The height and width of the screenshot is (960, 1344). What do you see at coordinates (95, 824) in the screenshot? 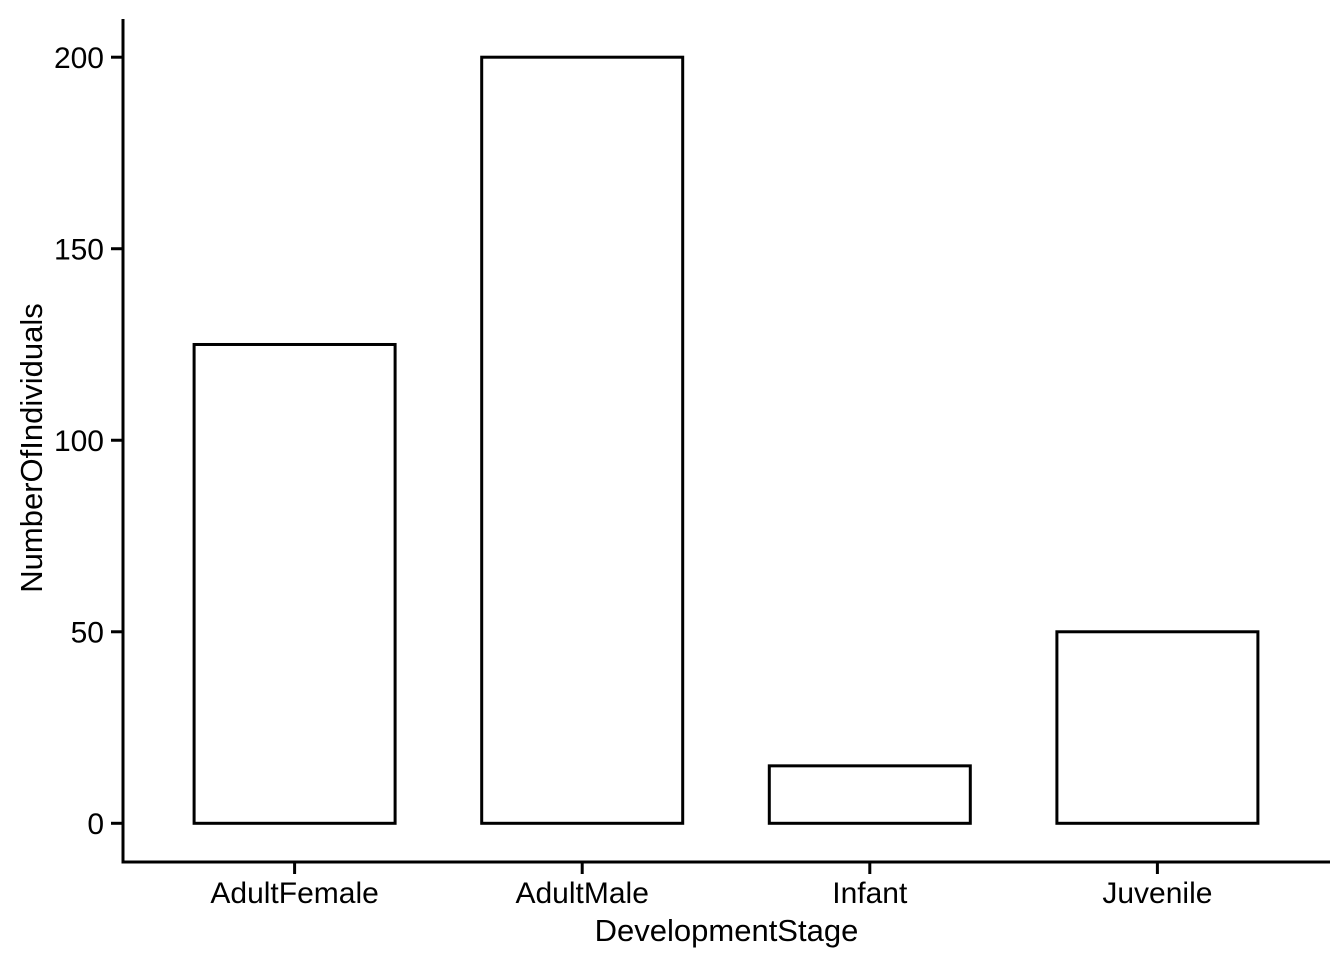
I see `y-tick-label: 0` at bounding box center [95, 824].